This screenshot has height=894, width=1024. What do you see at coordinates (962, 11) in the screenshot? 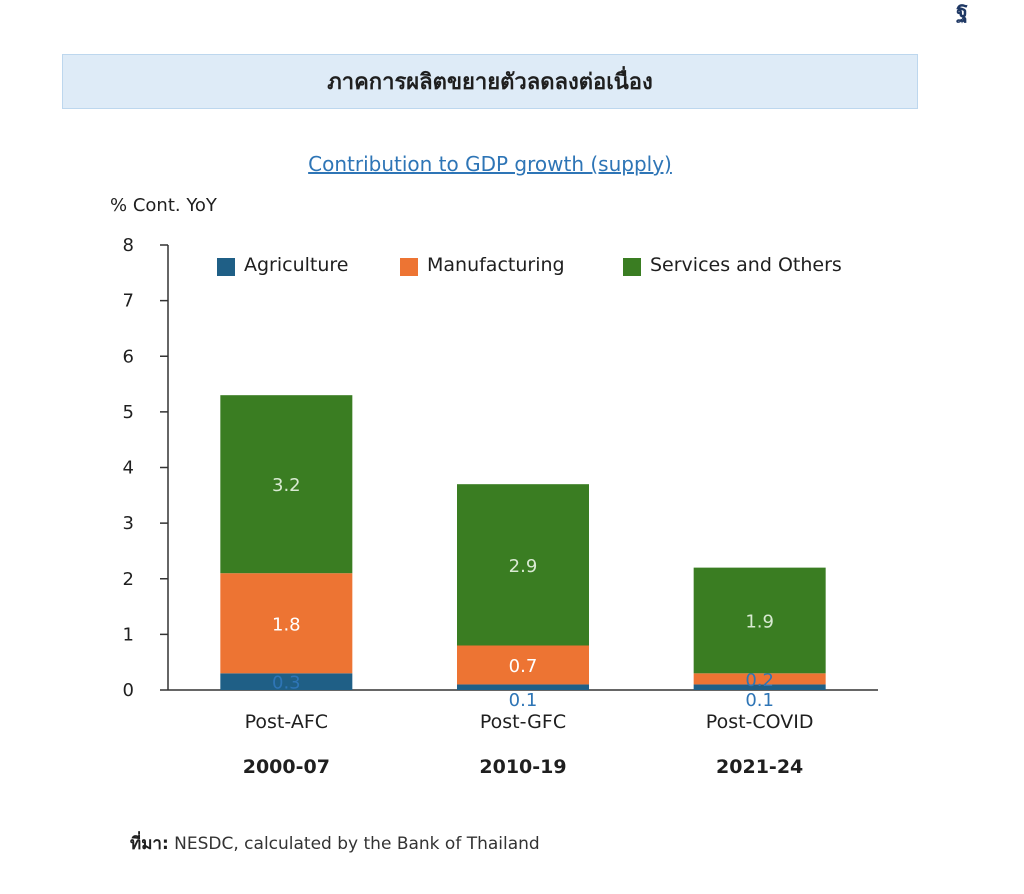
I see `corner-glyph: ฐ` at bounding box center [962, 11].